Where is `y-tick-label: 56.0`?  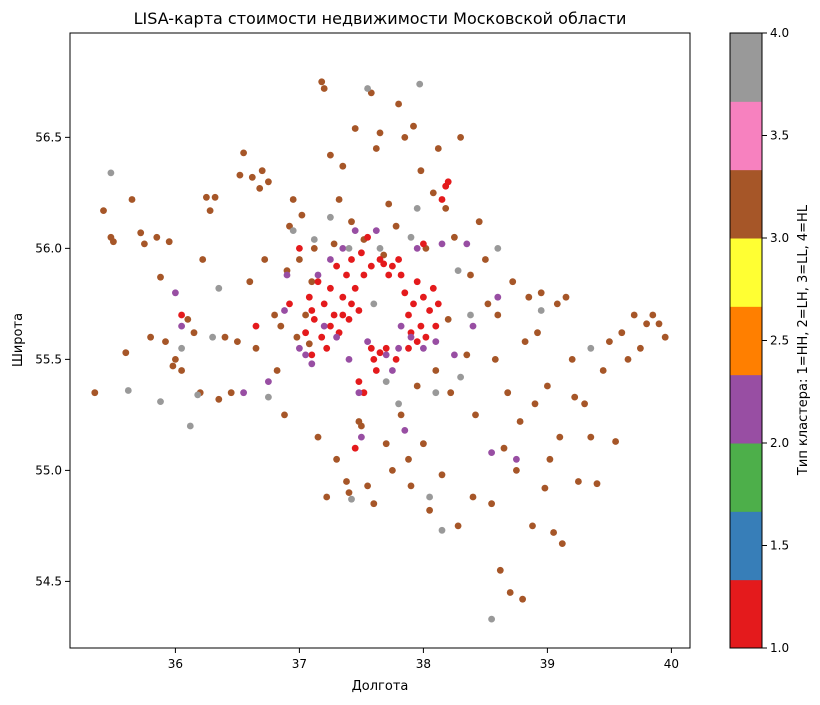
y-tick-label: 56.0 is located at coordinates (48, 248).